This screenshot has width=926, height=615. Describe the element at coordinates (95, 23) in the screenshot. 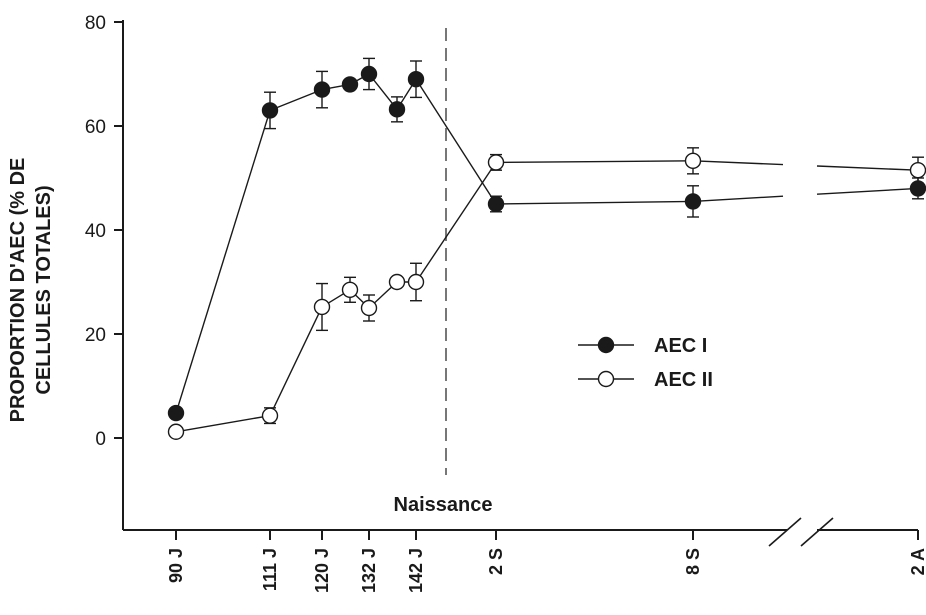

I see `y-tick-label: 80` at that location.